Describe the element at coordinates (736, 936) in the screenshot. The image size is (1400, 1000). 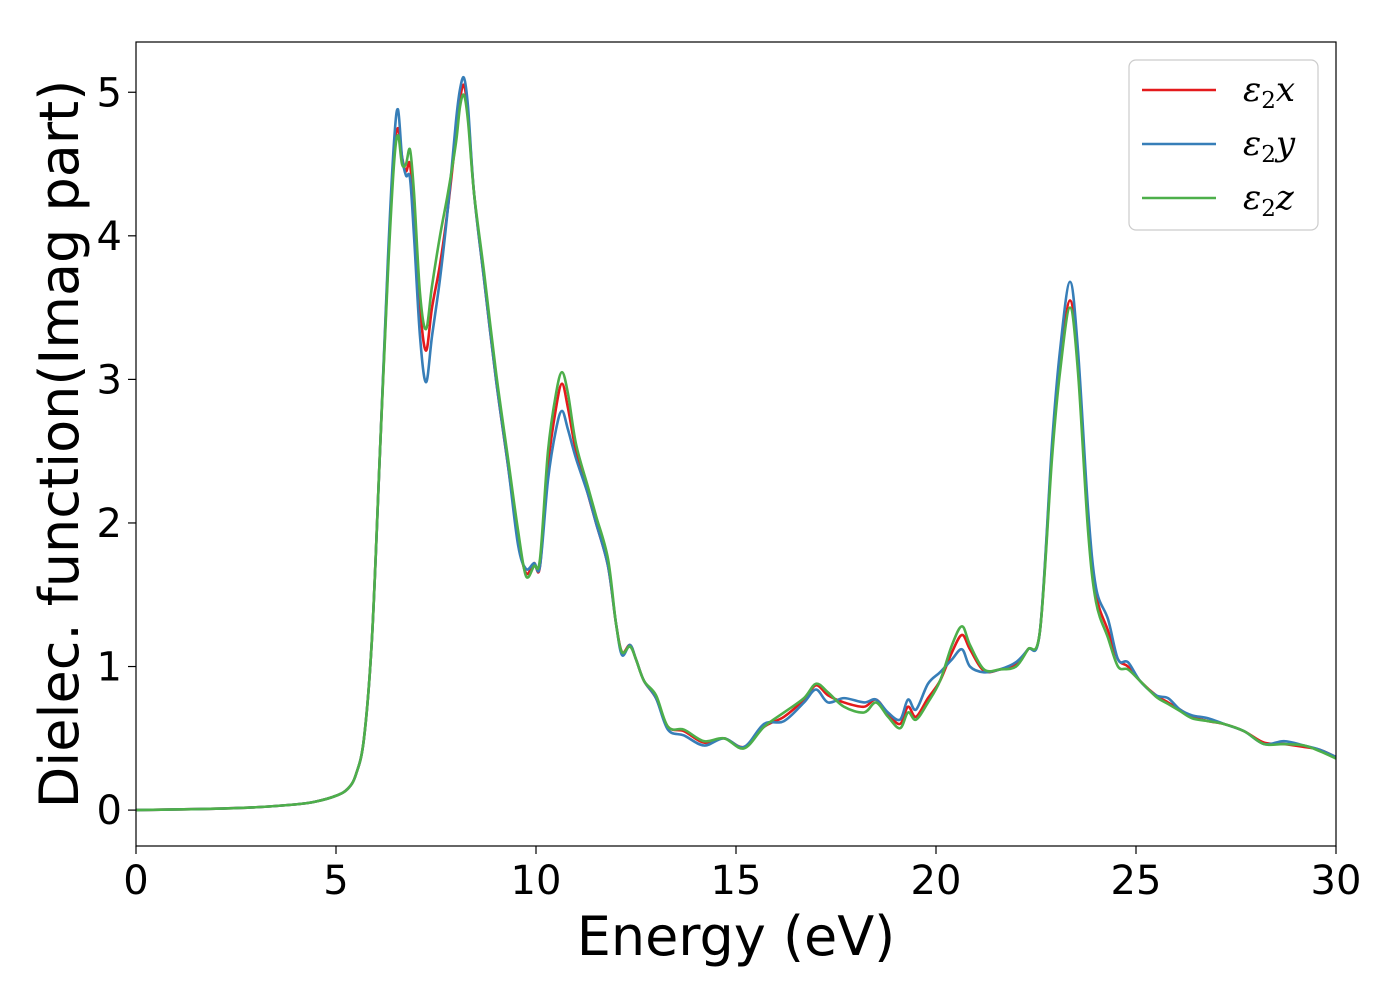
I see `x-axis-title: Energy (eV)` at that location.